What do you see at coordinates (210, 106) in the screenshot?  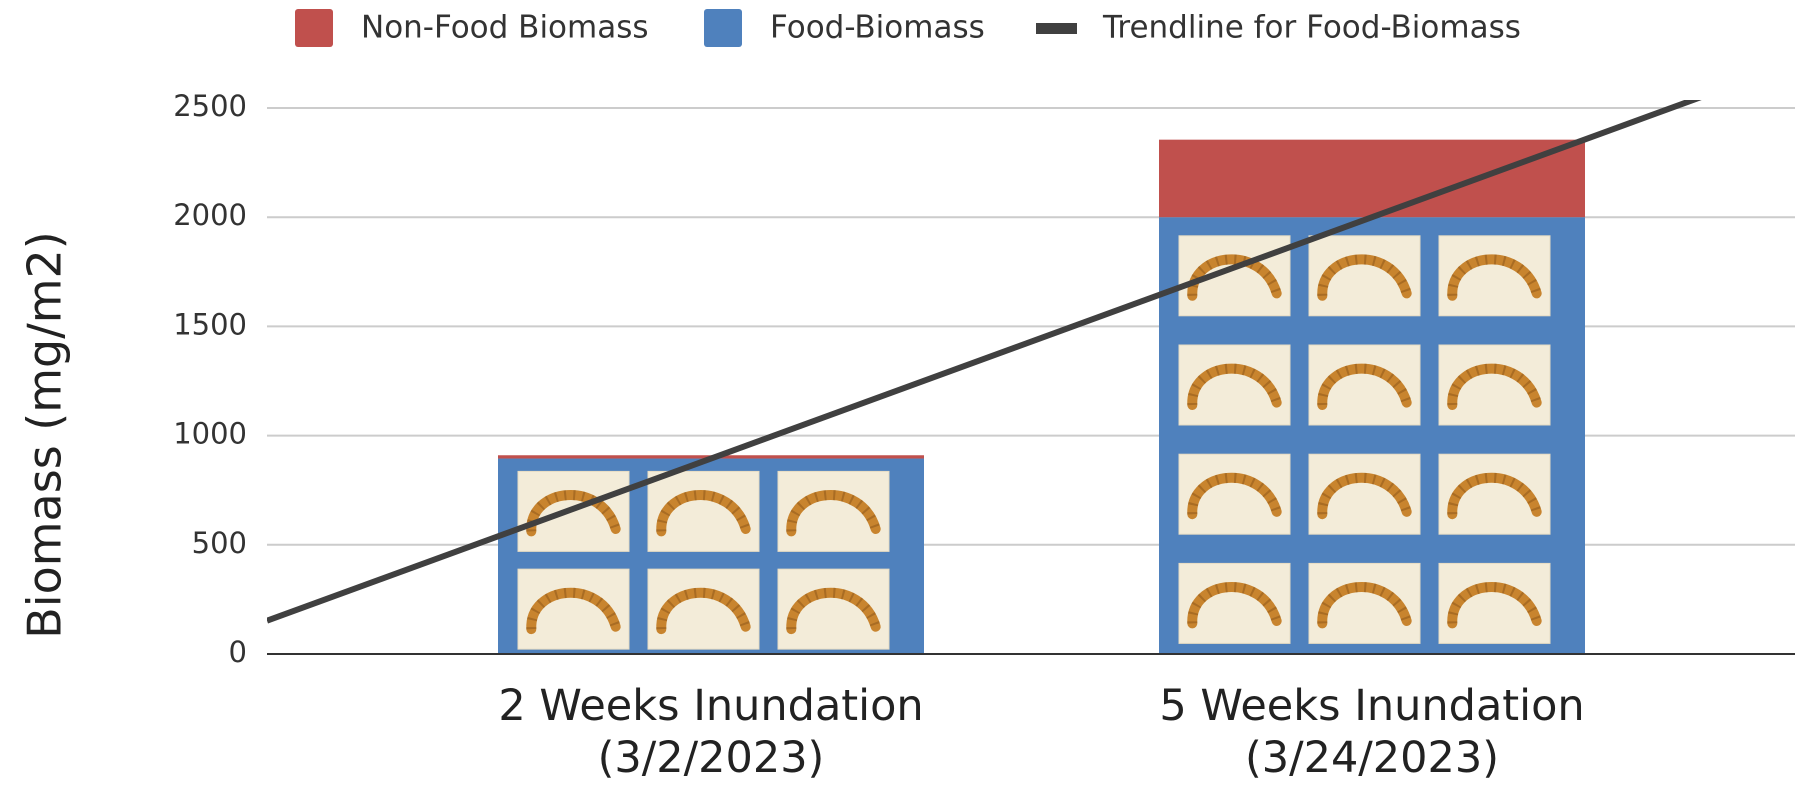 I see `y-tick-label: 2500` at bounding box center [210, 106].